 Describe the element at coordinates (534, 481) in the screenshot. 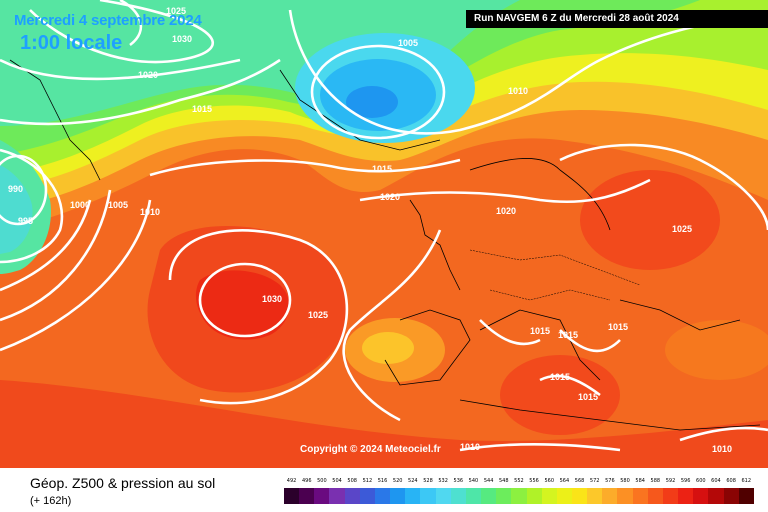

I see `scale-value-label: 556` at that location.